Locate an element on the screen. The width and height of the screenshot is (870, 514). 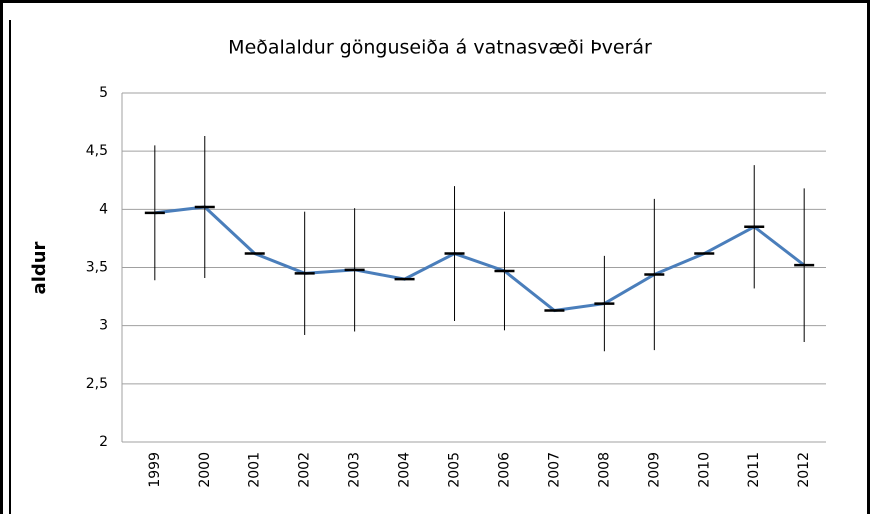
x-tick-label: 2006 is located at coordinates (504, 470).